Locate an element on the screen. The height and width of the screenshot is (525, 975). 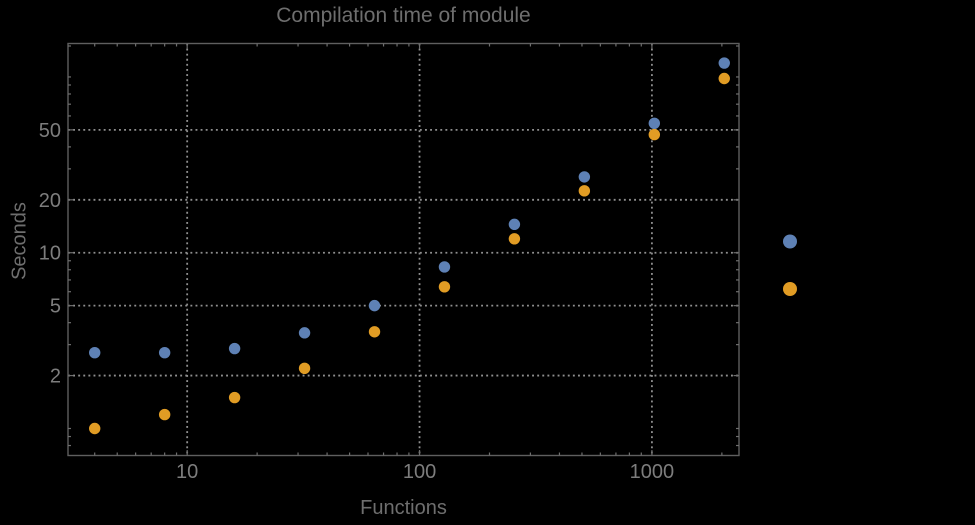
y-tick-label: 20 is located at coordinates (50, 201).